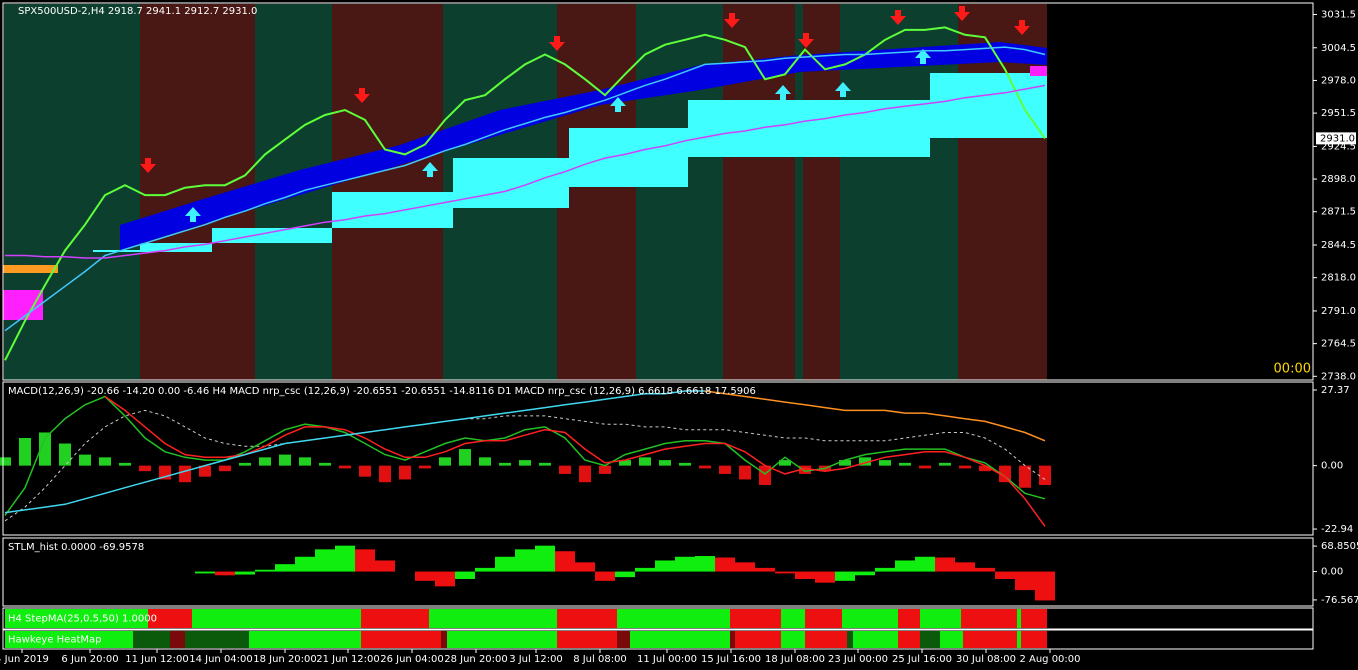  I want to click on y-tick-label: 2791.0, so click(1338, 311).